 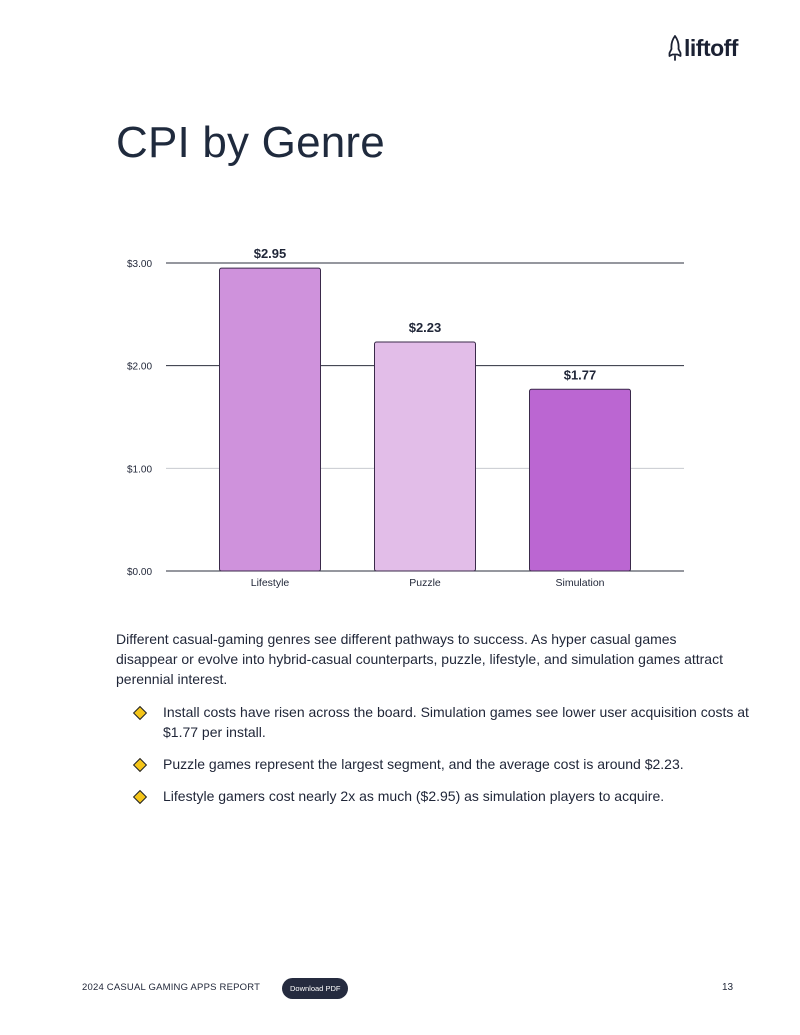 What do you see at coordinates (270, 583) in the screenshot?
I see `x-tick-label: Lifestyle` at bounding box center [270, 583].